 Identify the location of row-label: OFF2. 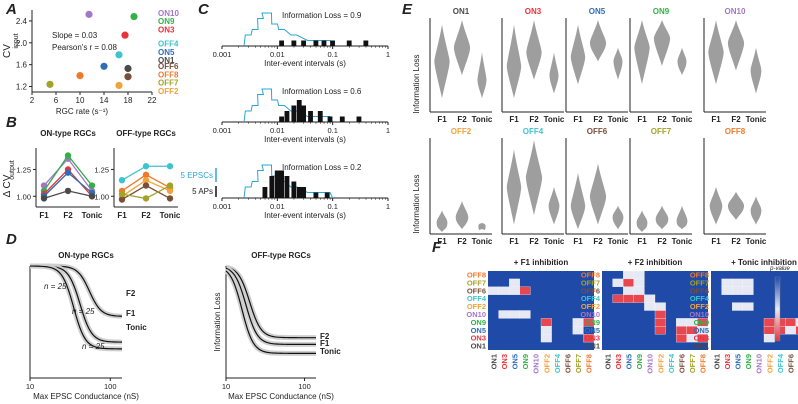
(590, 306).